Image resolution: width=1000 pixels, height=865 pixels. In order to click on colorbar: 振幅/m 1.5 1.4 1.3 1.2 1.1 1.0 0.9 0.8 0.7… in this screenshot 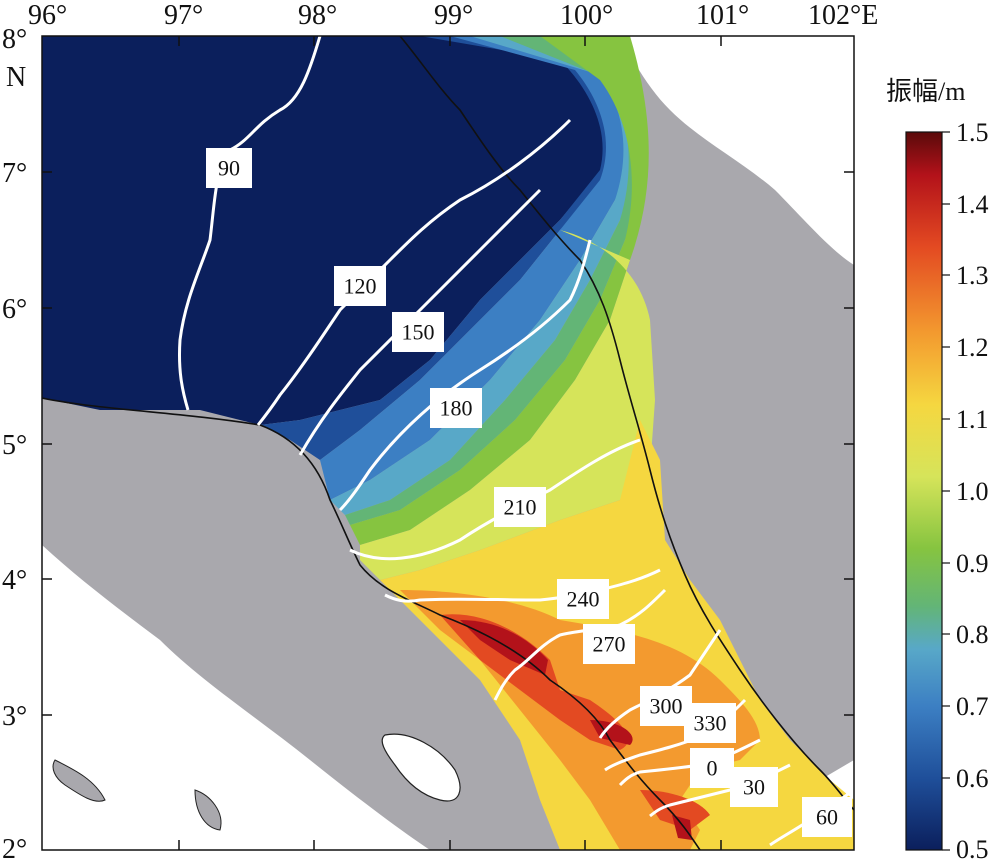, I will do `click(937, 470)`.